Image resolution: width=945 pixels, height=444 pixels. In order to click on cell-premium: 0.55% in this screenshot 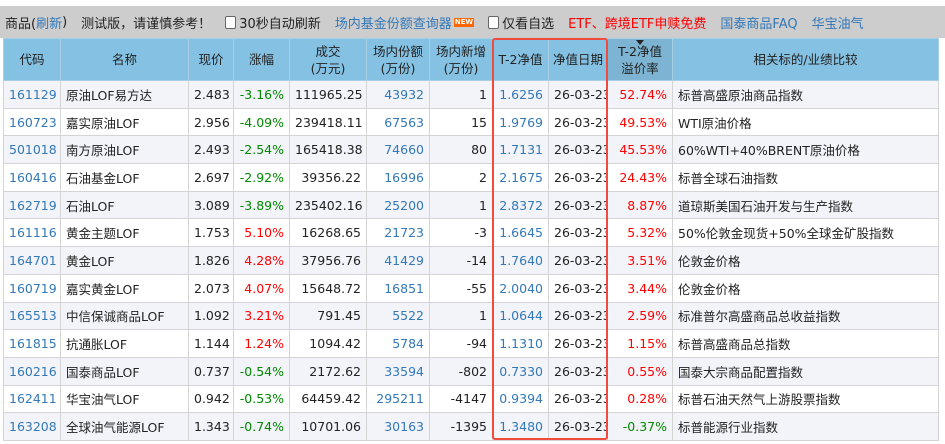, I will do `click(640, 371)`.